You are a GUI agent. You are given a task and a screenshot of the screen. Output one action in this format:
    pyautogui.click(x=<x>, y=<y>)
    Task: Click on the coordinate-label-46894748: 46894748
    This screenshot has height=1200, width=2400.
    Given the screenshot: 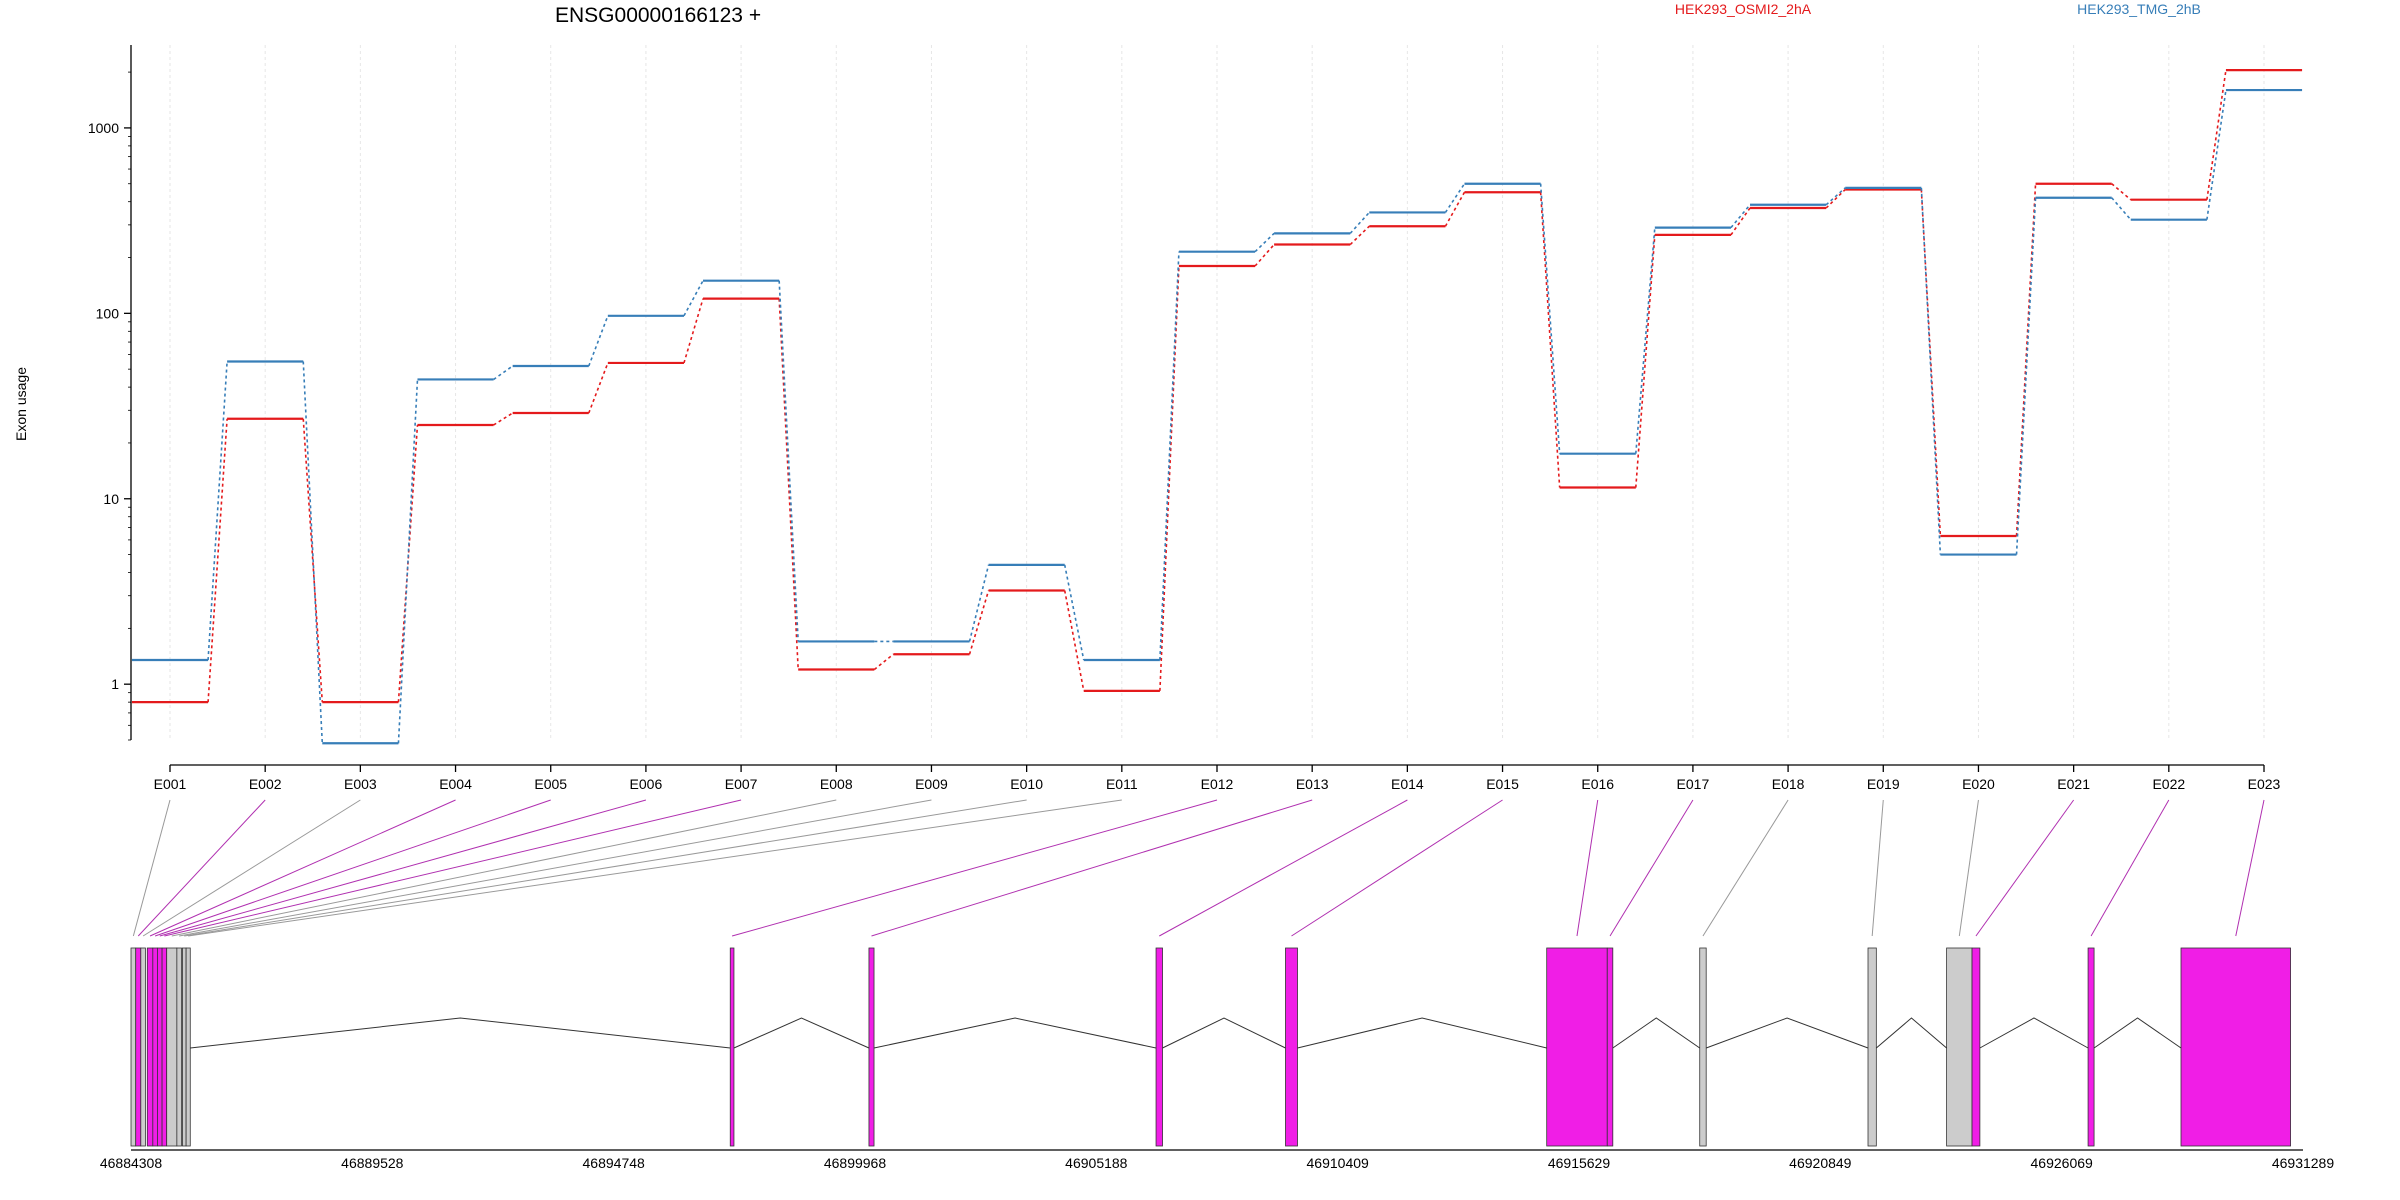 What is the action you would take?
    pyautogui.click(x=614, y=1163)
    